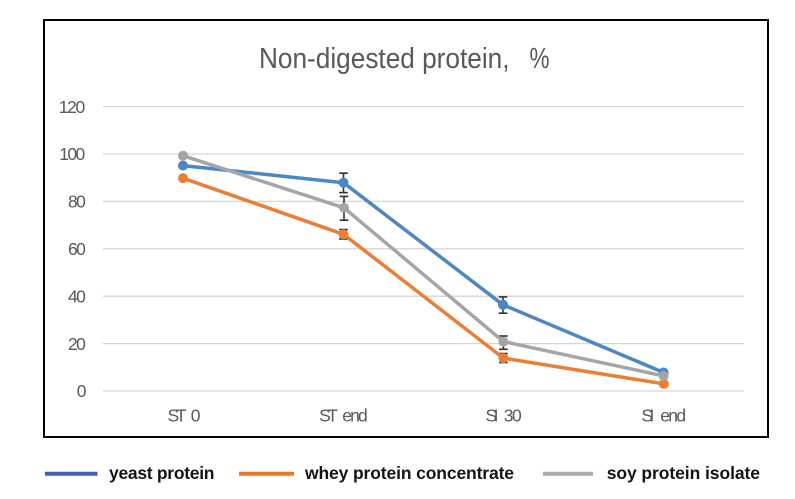 The image size is (795, 499). I want to click on svg-text: 120, so click(72, 107).